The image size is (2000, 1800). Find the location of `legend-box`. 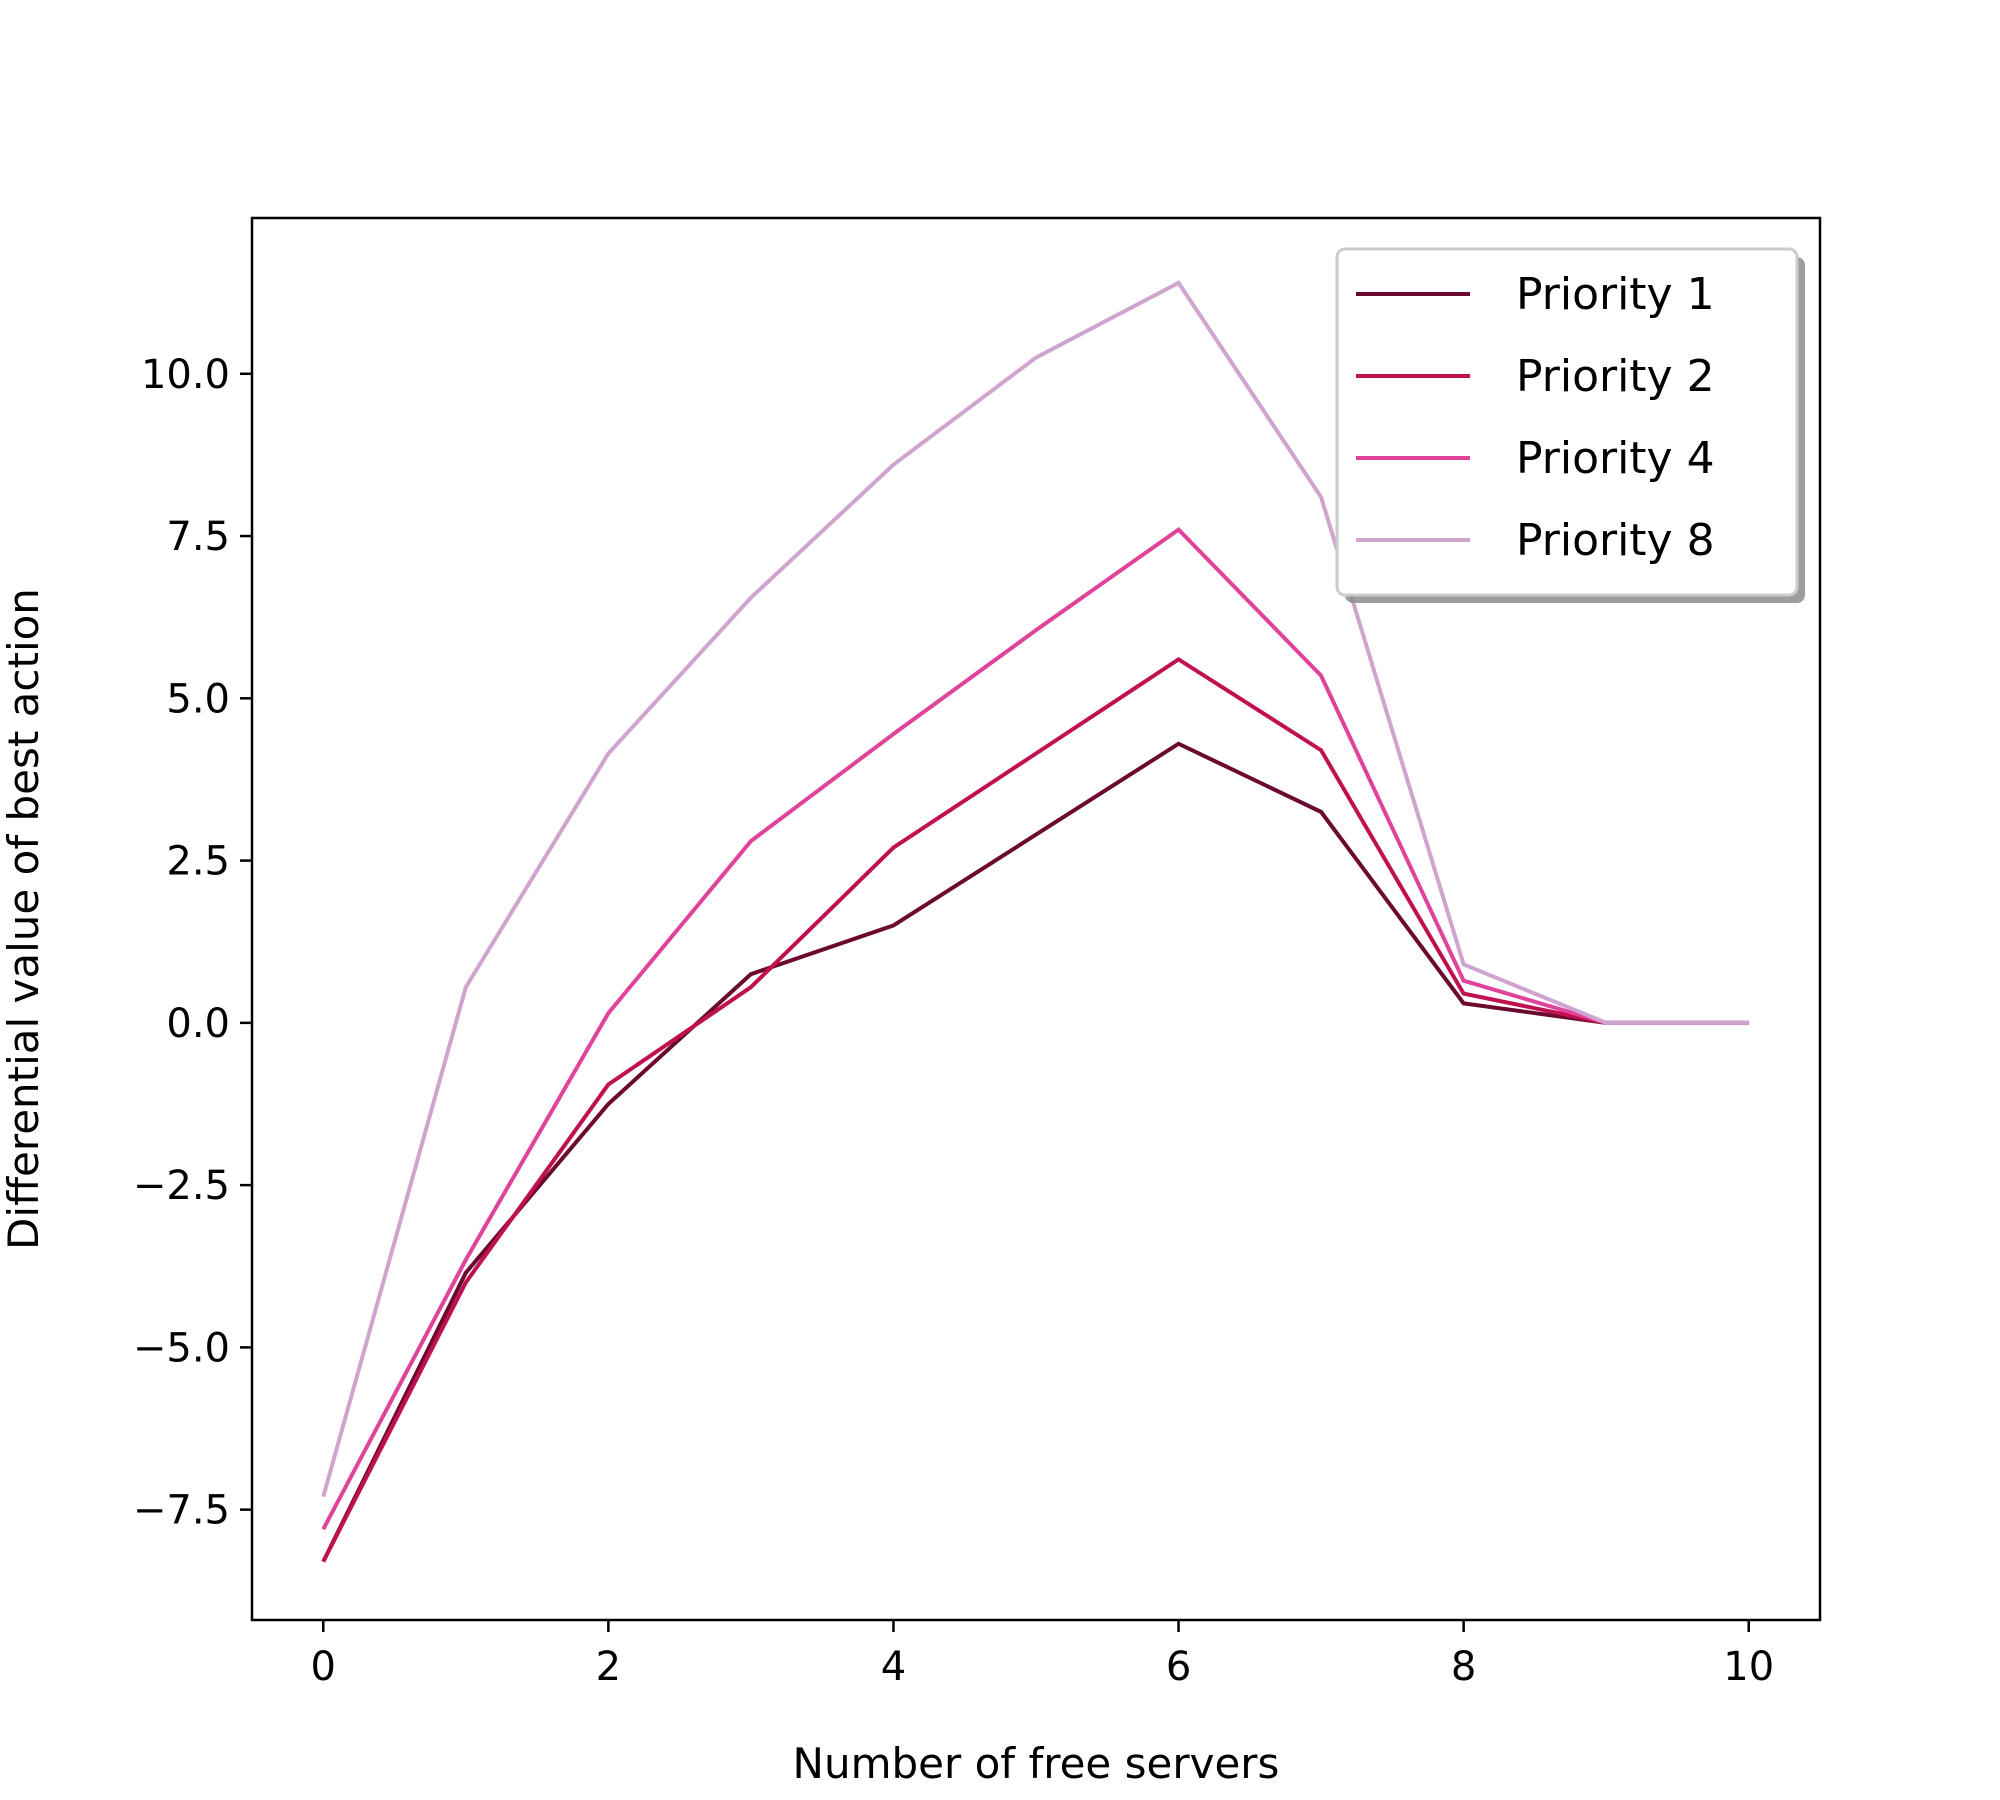

legend-box is located at coordinates (1567, 422).